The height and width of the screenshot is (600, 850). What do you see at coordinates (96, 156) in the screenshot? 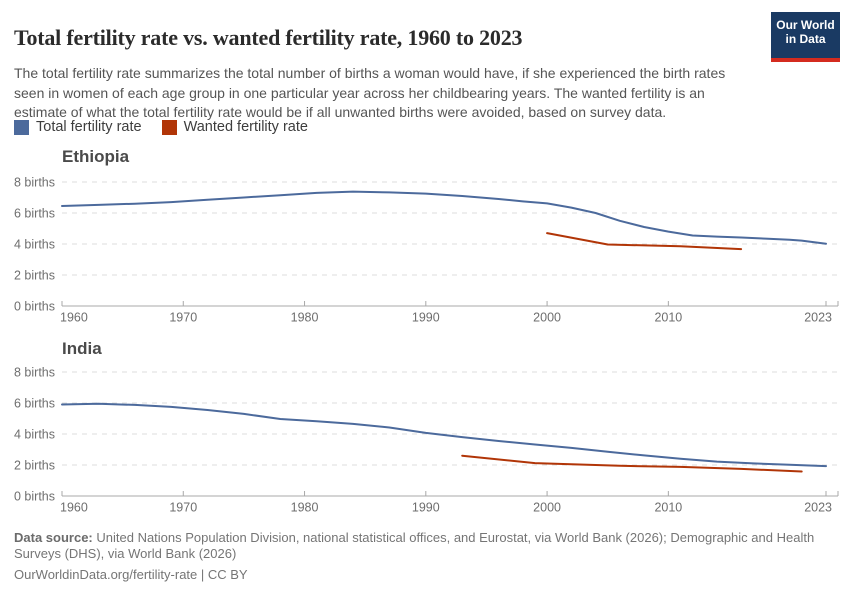
I see `facet-title-ethiopia: Ethiopia` at bounding box center [96, 156].